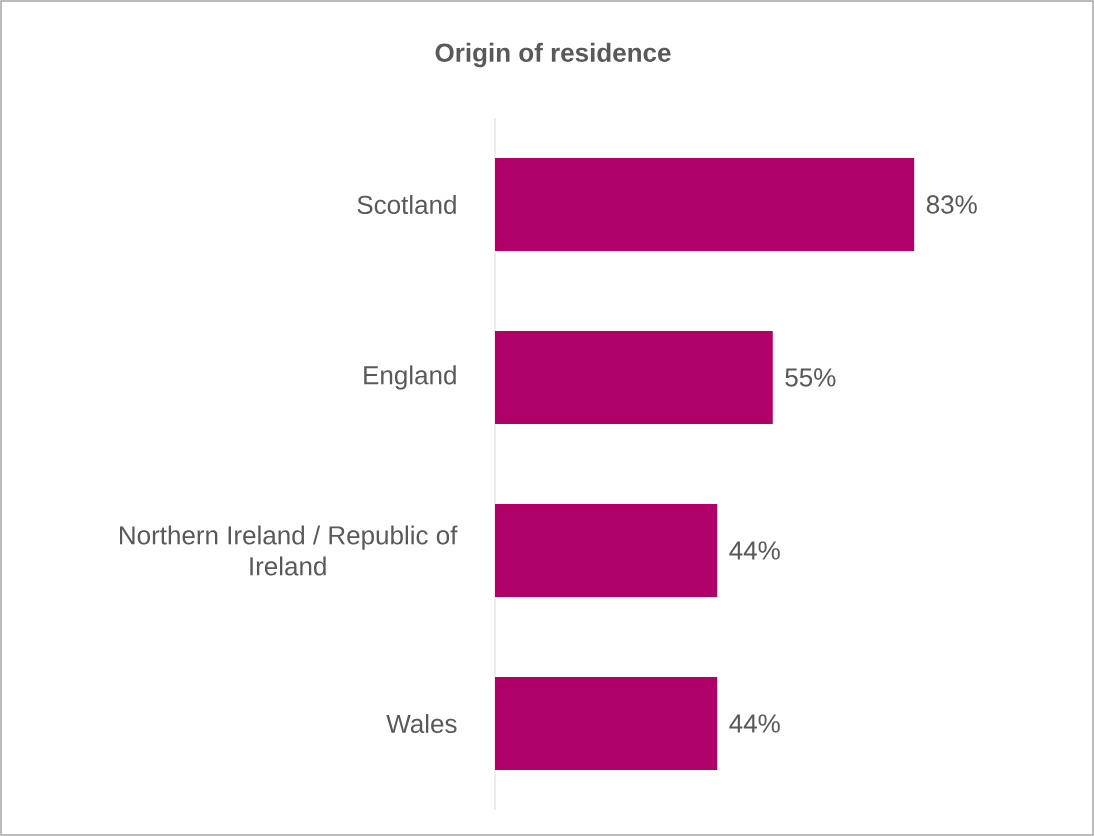 Image resolution: width=1094 pixels, height=836 pixels. Describe the element at coordinates (553, 55) in the screenshot. I see `chart-title: Origin of residence` at that location.